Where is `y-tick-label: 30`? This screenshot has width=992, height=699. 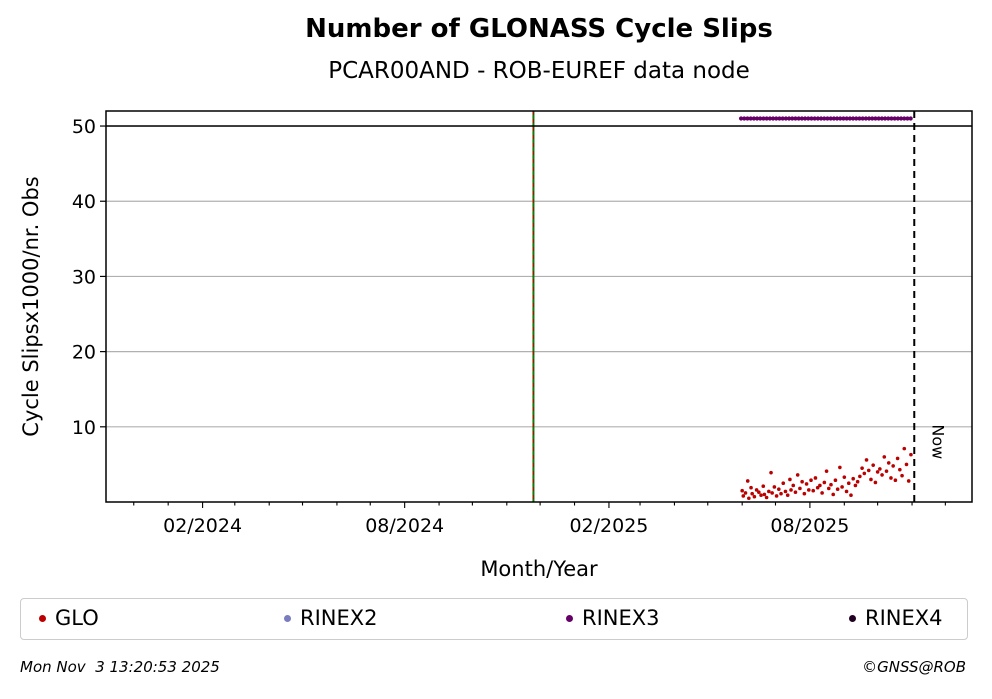 y-tick-label: 30 is located at coordinates (84, 277).